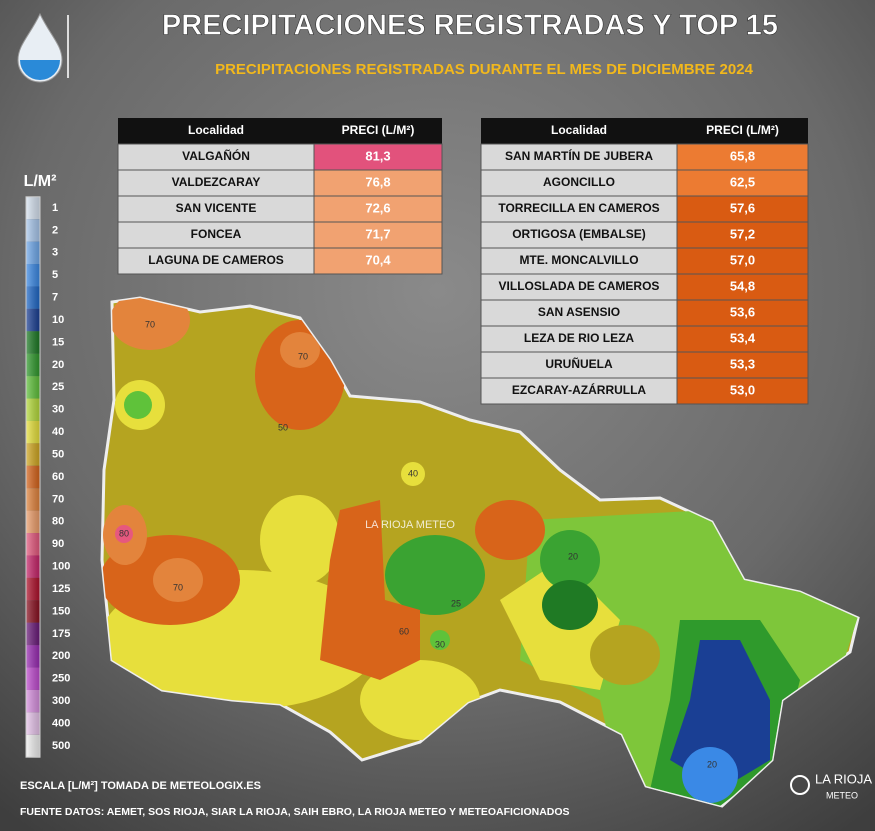 The height and width of the screenshot is (831, 875). I want to click on location: SAN VICENTE, so click(216, 208).